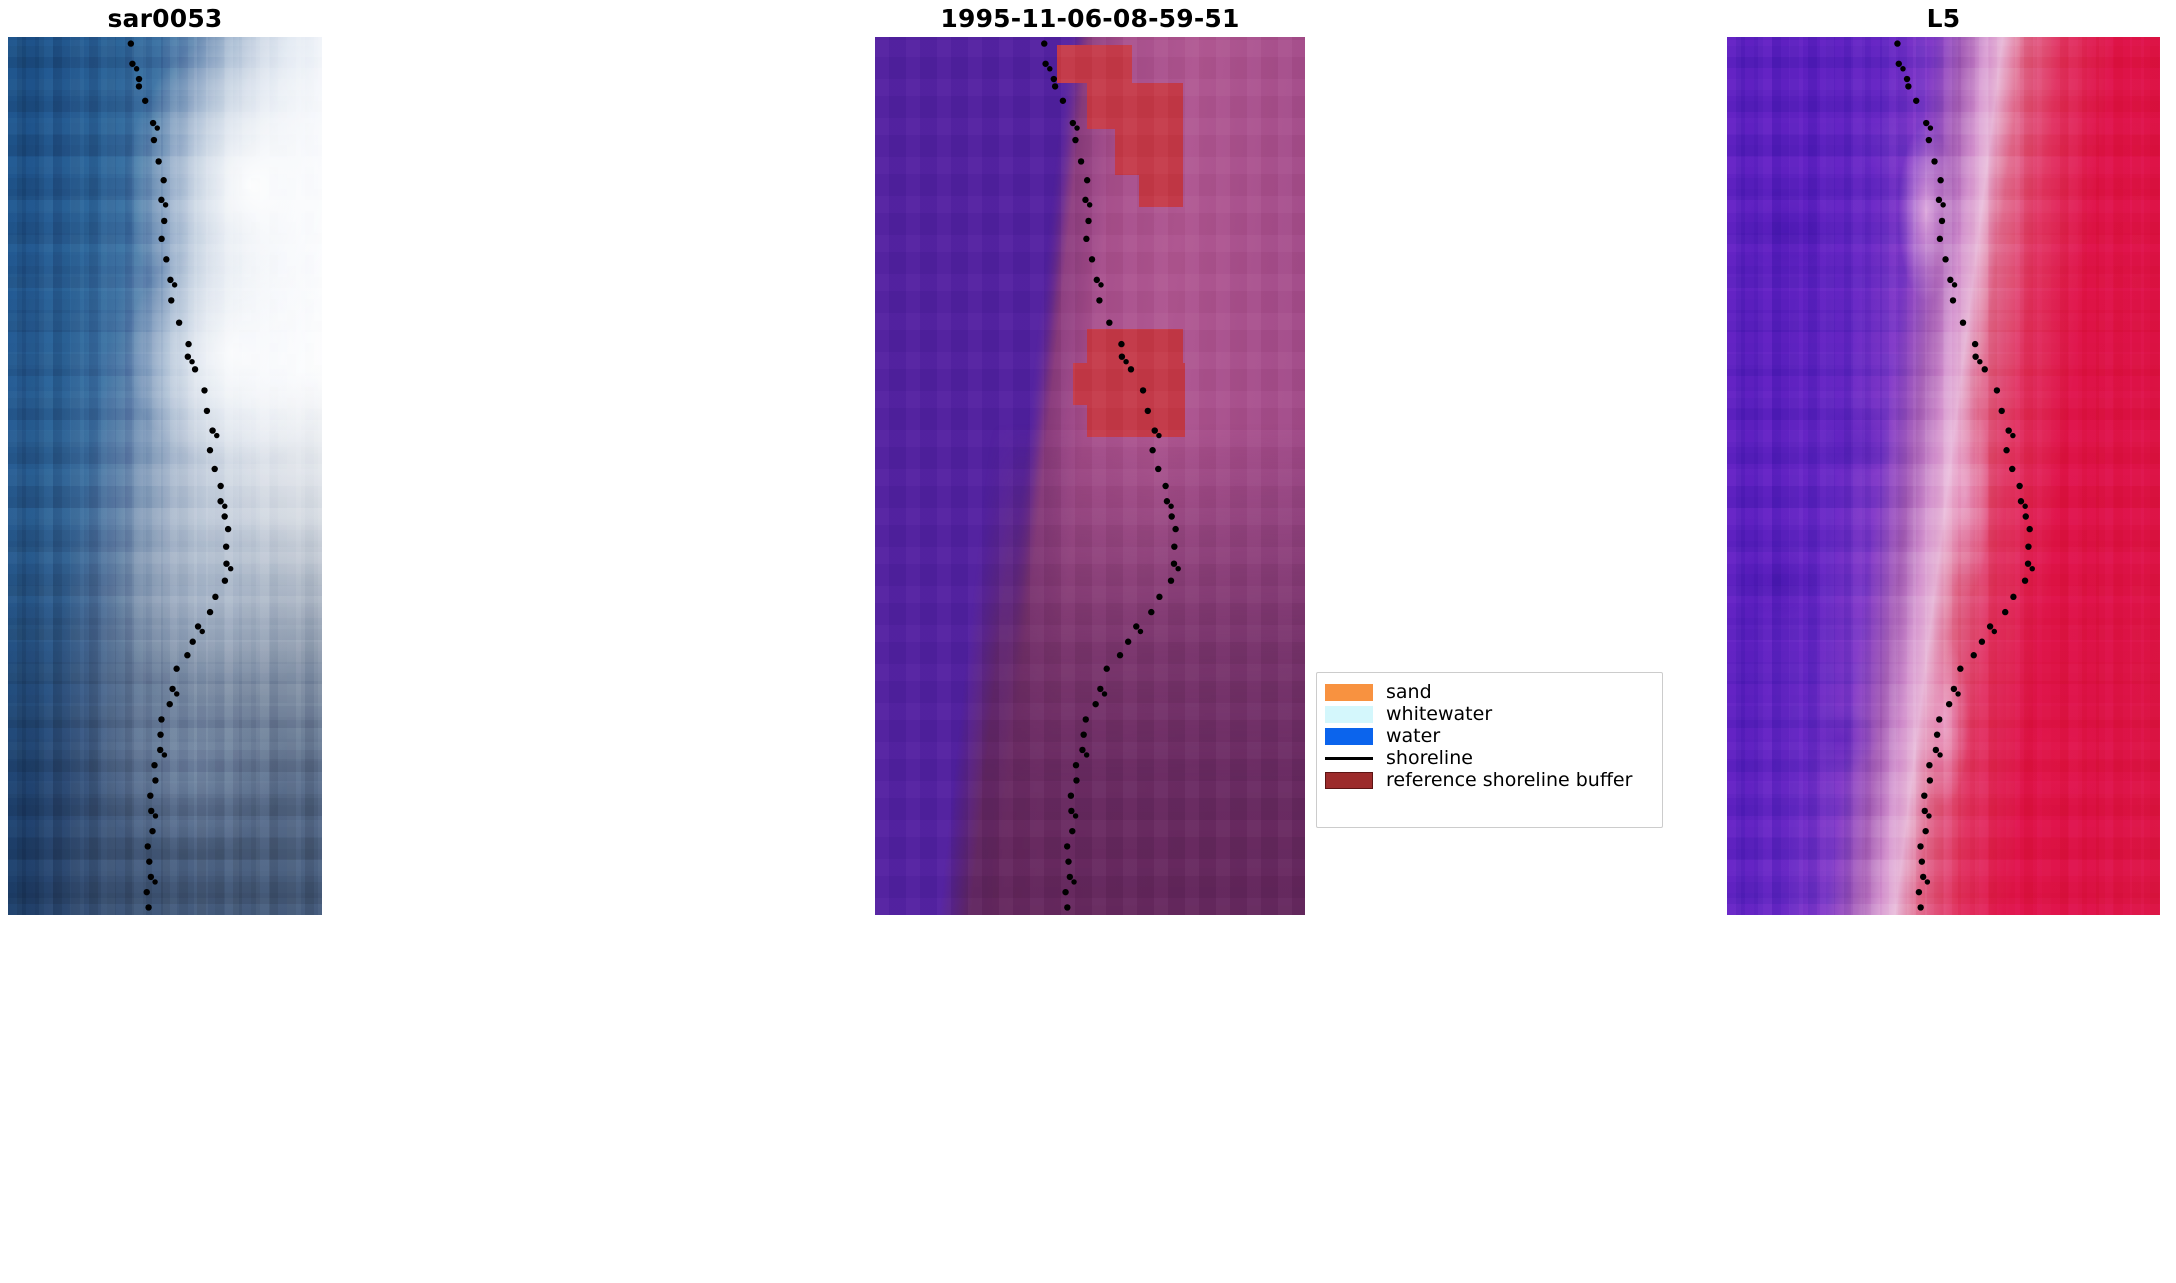 The image size is (2176, 1283). What do you see at coordinates (1129, 384) in the screenshot?
I see `class-buffer-blob-mid2` at bounding box center [1129, 384].